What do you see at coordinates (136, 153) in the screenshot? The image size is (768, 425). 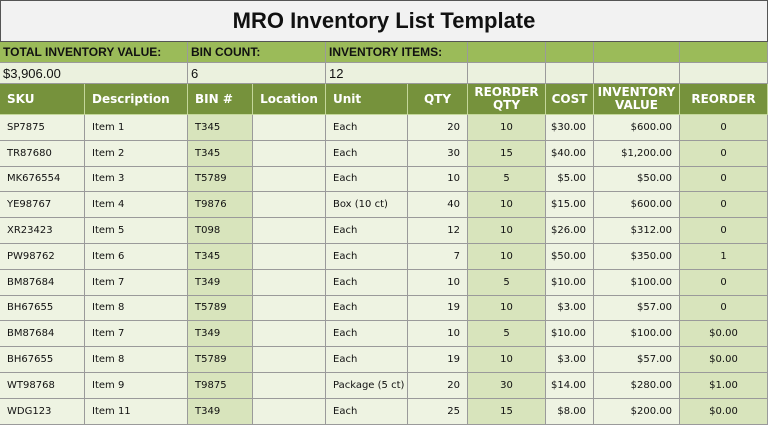 I see `table-cell: Item 2` at bounding box center [136, 153].